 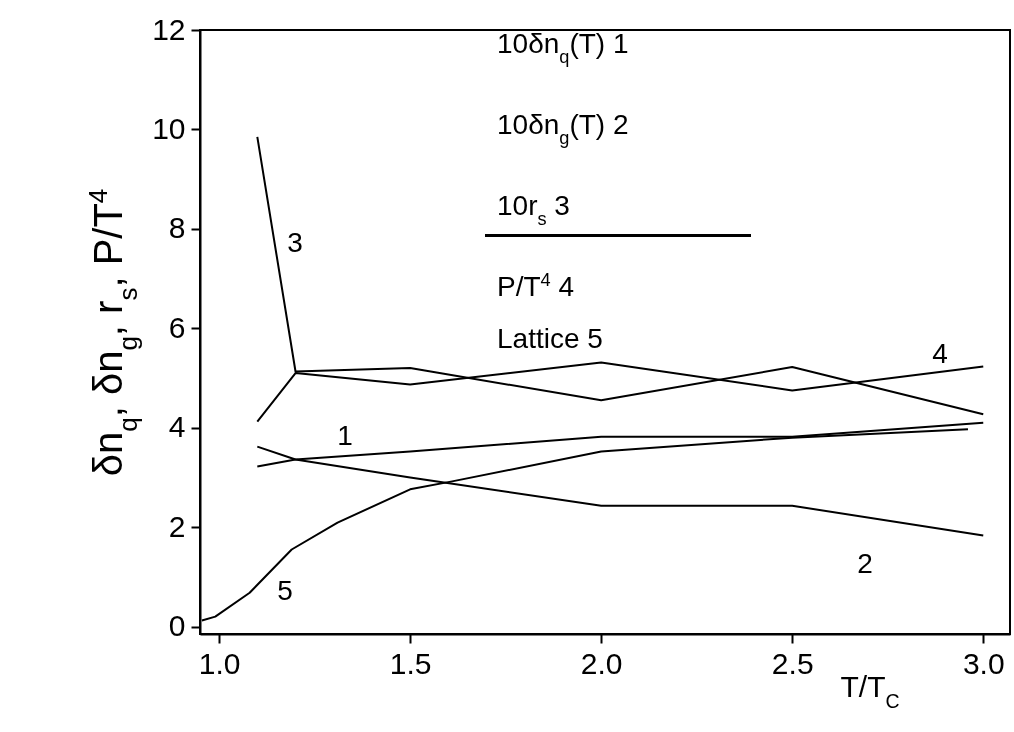 I want to click on x-axis-title: T/T$_{C}$, so click(x=870, y=690).